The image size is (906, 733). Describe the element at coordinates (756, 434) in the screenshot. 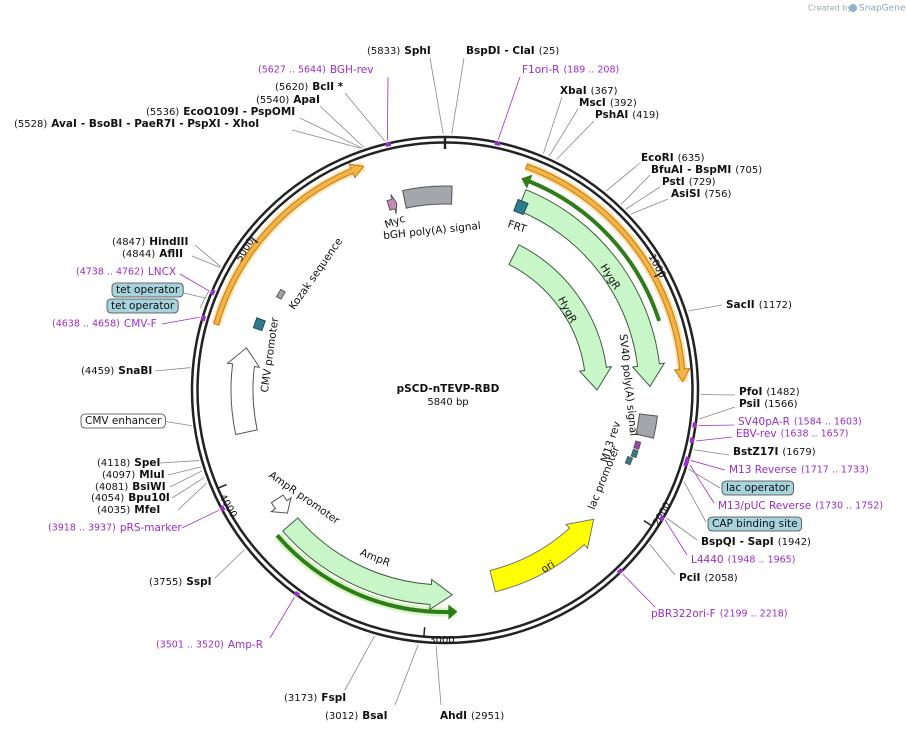

I see `primer-name: EBV-rev` at that location.